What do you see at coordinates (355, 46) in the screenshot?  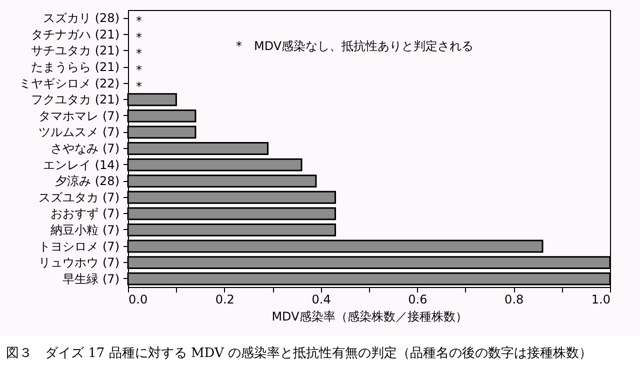 I see `annotation: * MDV感染なし、抵抗性ありと判定される` at bounding box center [355, 46].